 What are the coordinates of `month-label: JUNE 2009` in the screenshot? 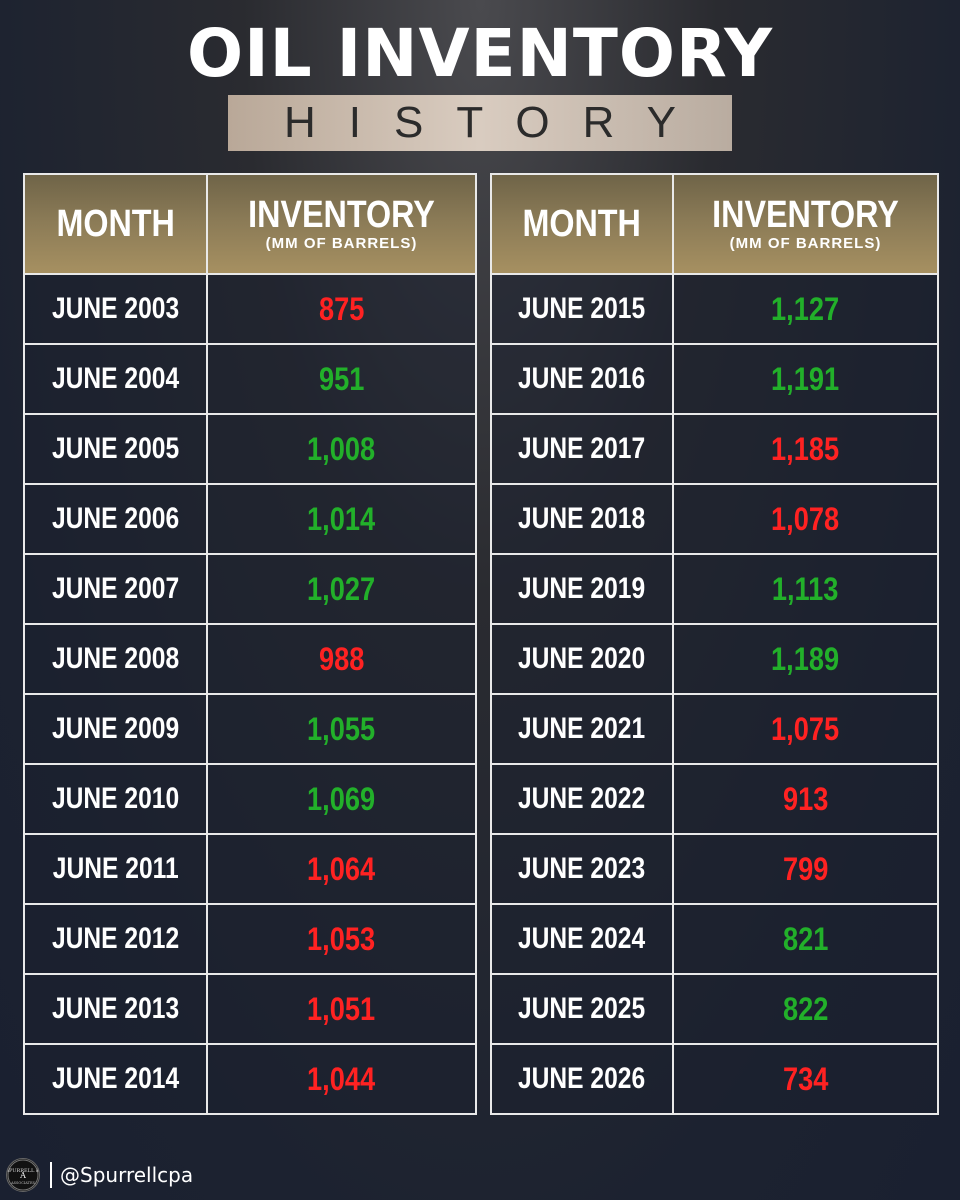 It's located at (115, 728).